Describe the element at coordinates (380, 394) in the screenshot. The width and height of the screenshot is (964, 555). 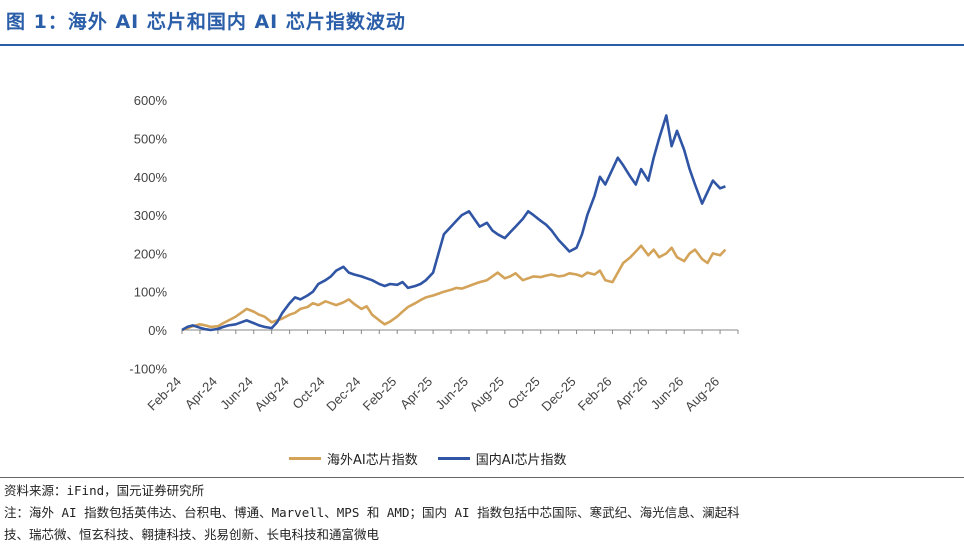
I see `x-tick-label: Feb-25` at that location.